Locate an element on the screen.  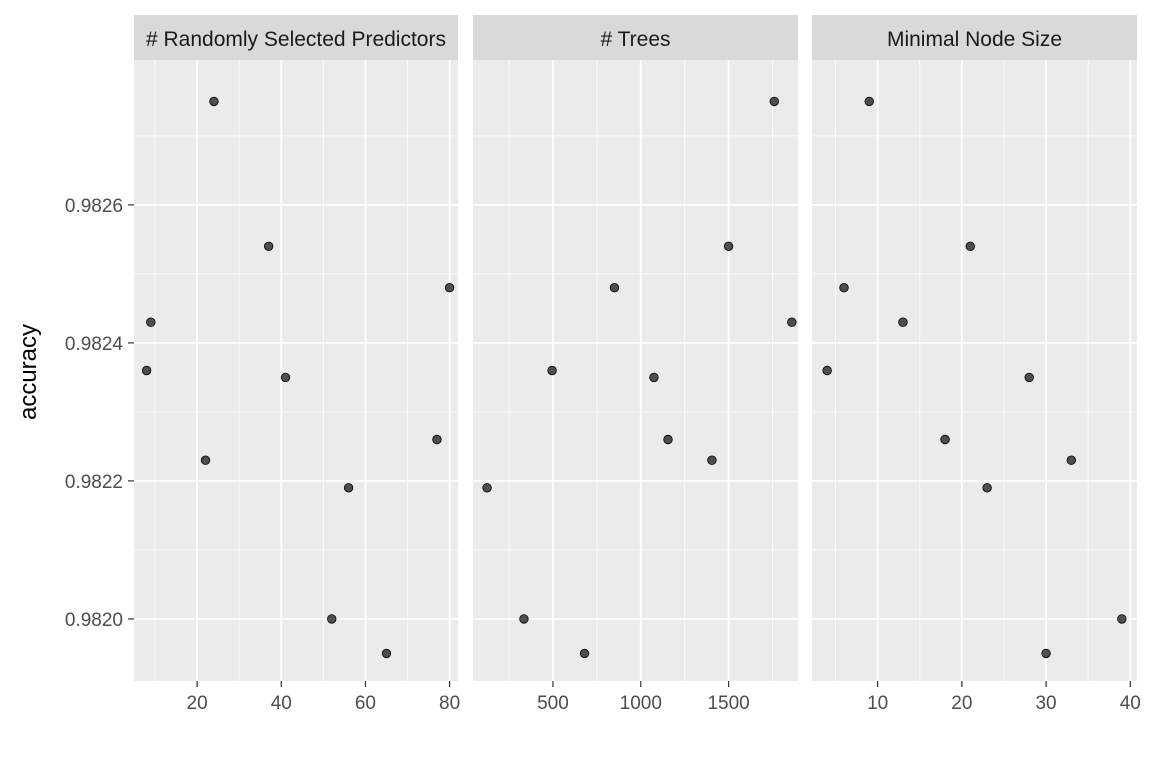
facet-strip-title: # Trees is located at coordinates (635, 39).